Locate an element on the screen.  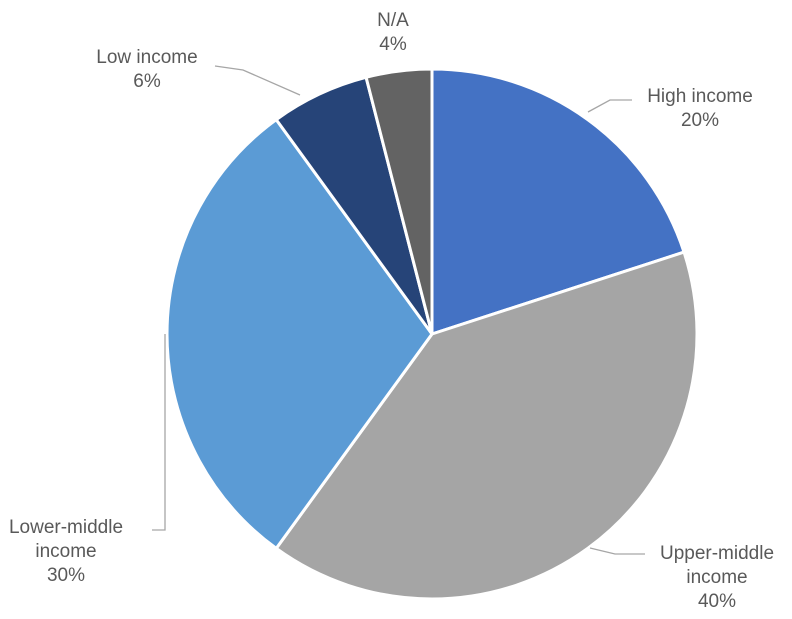
leader-line-high-income is located at coordinates (610, 106).